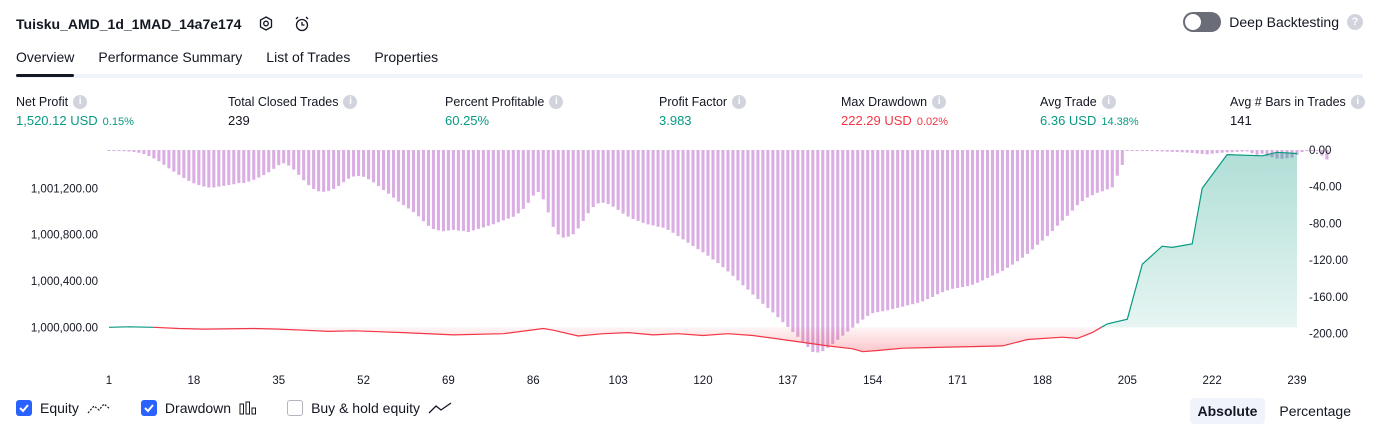  I want to click on deep-backtesting-label: Deep Backtesting, so click(1284, 22).